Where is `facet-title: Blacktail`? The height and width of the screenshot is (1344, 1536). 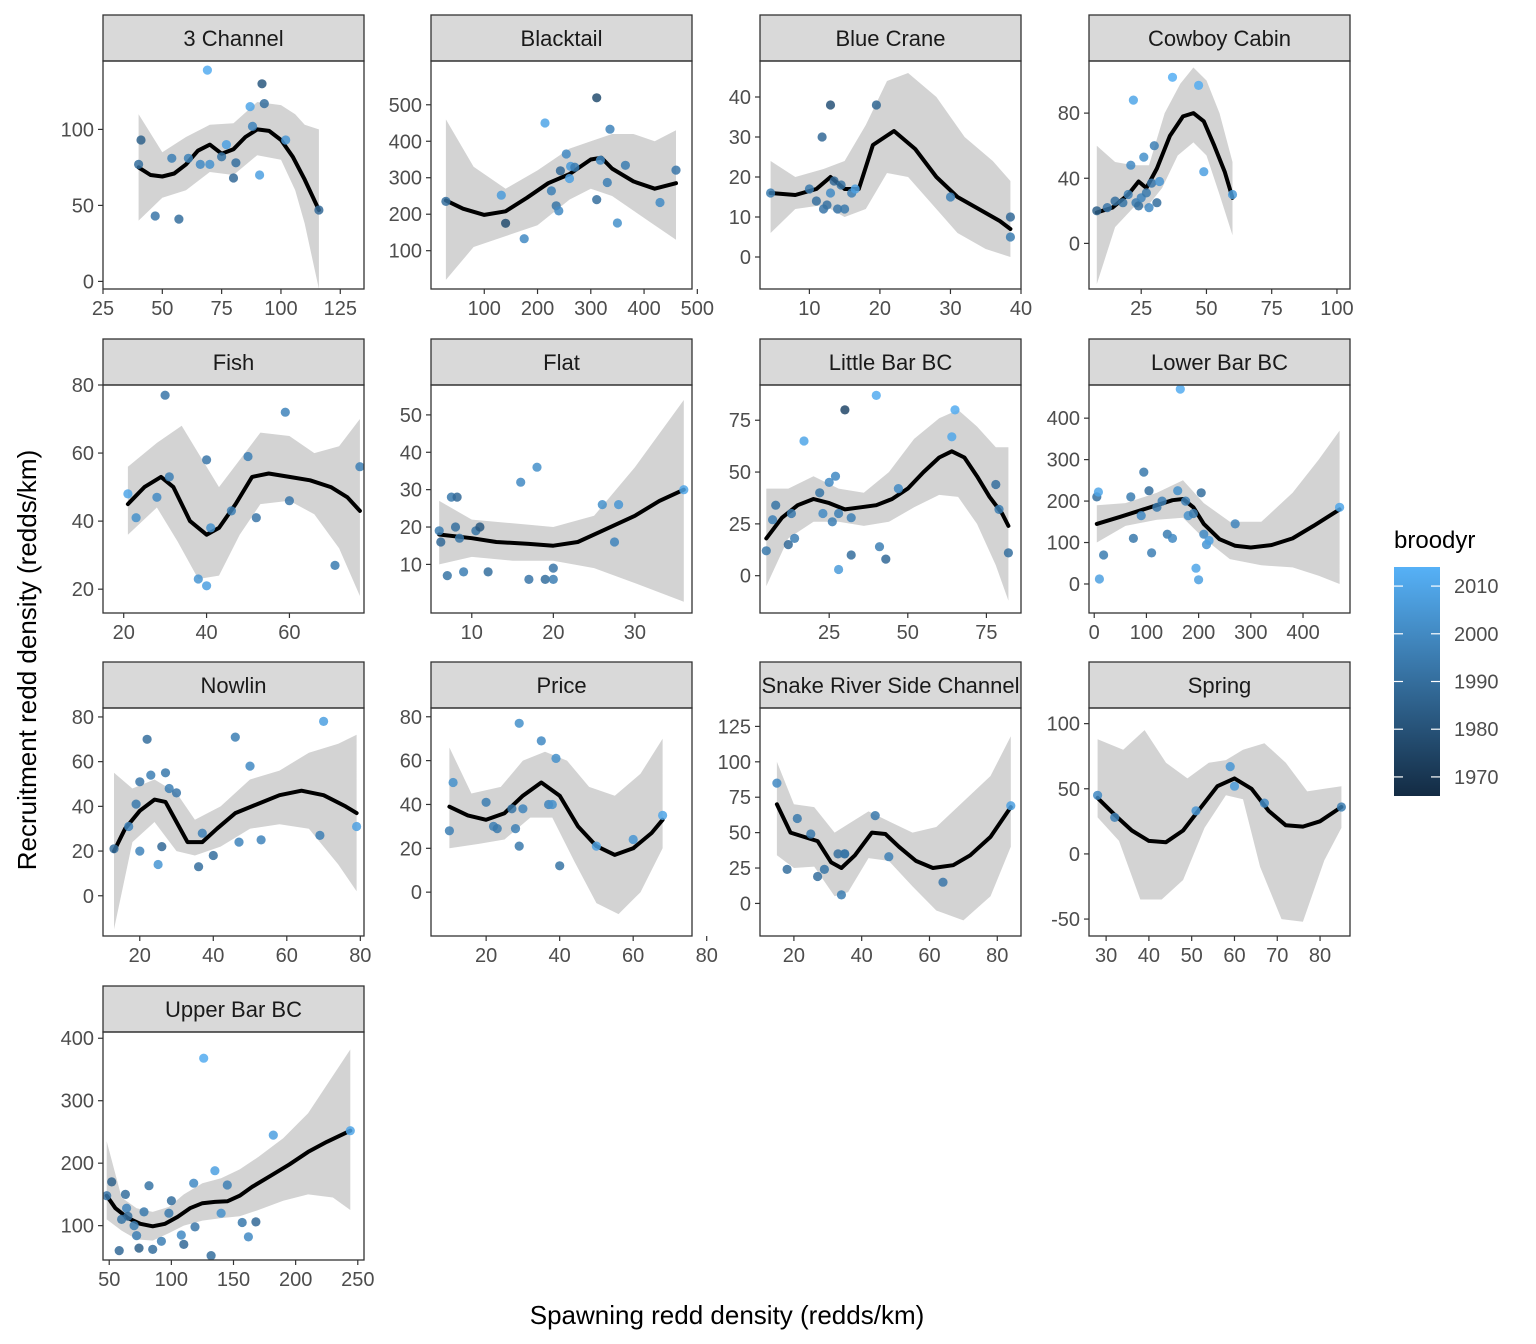 facet-title: Blacktail is located at coordinates (562, 38).